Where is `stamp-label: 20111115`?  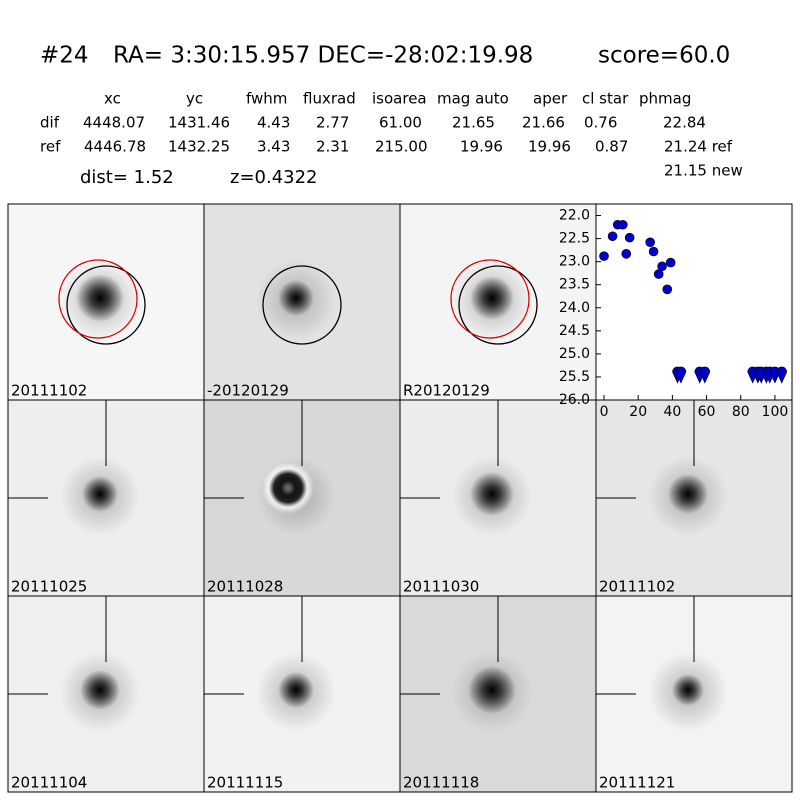 stamp-label: 20111115 is located at coordinates (245, 783).